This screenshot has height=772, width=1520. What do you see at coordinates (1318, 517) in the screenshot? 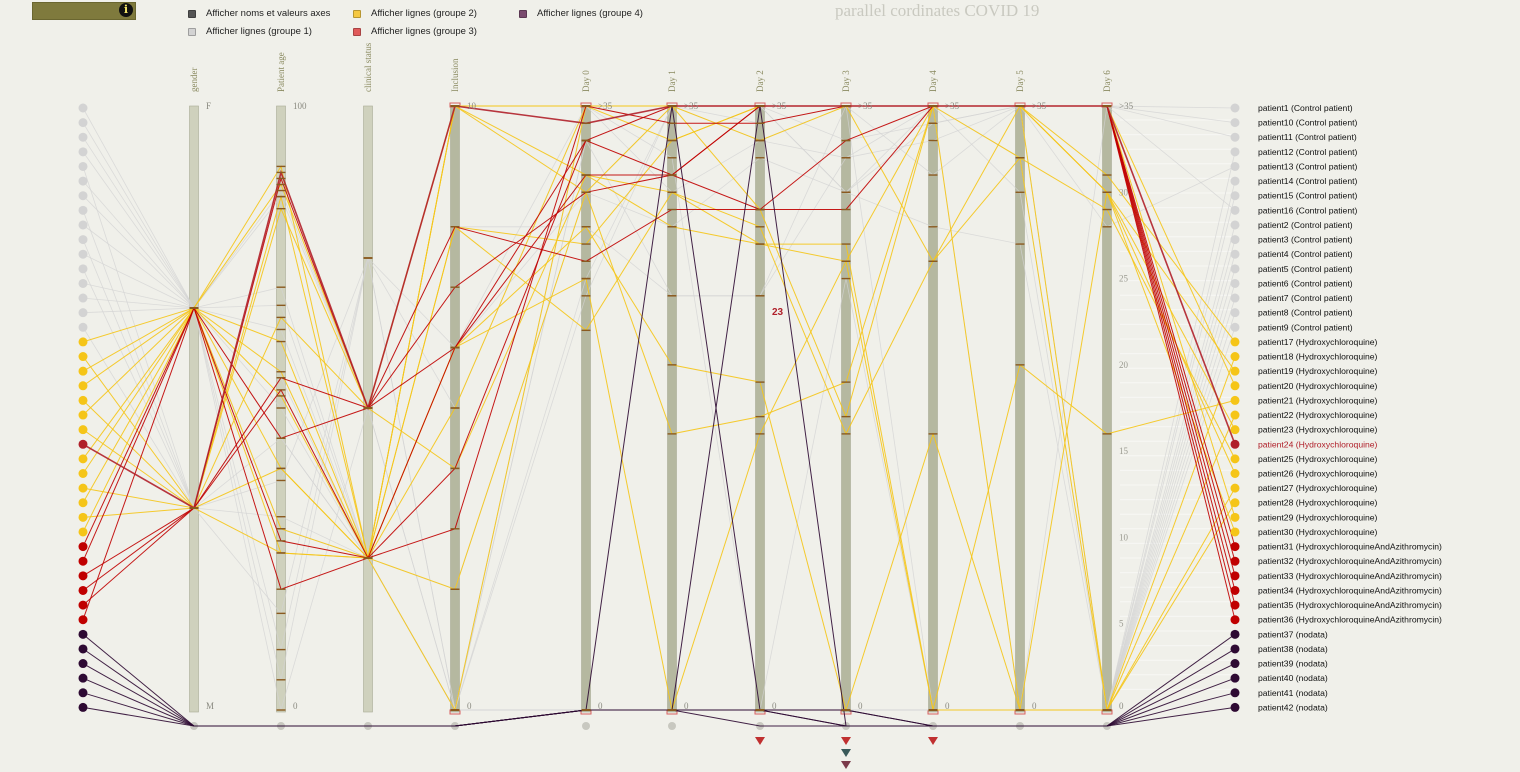
I see `patient-label: patient29 (Hydroxychloroquine)` at bounding box center [1318, 517].